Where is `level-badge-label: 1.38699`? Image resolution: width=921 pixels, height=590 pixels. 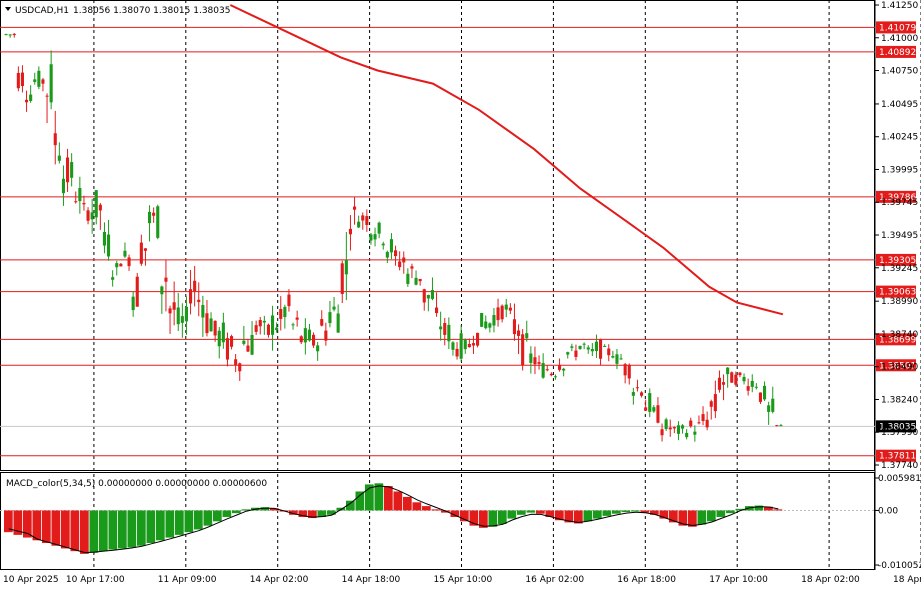 level-badge-label: 1.38699 is located at coordinates (897, 340).